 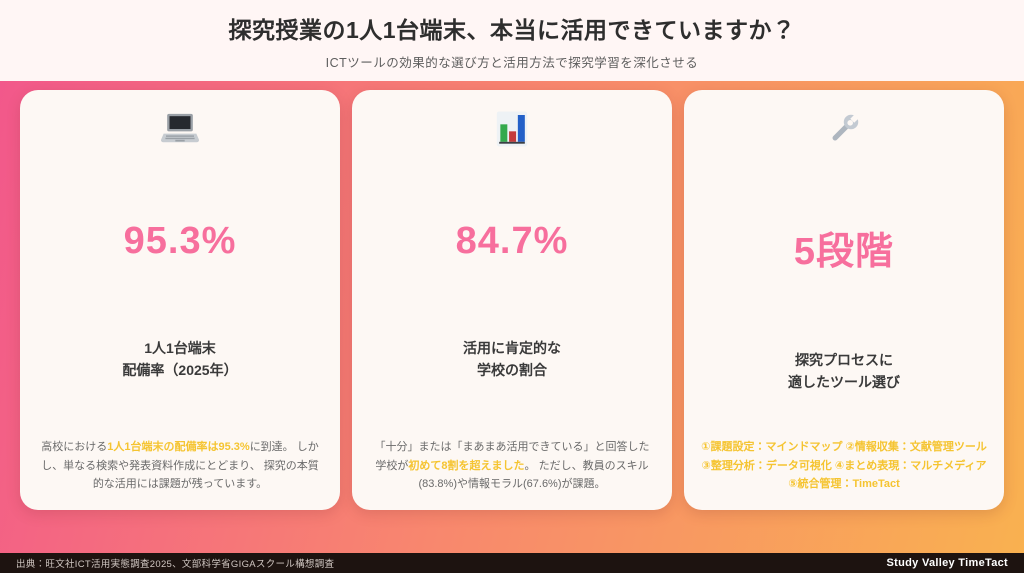 I want to click on stat-caption: 活用に肯定的な 学校の割合, so click(x=512, y=359).